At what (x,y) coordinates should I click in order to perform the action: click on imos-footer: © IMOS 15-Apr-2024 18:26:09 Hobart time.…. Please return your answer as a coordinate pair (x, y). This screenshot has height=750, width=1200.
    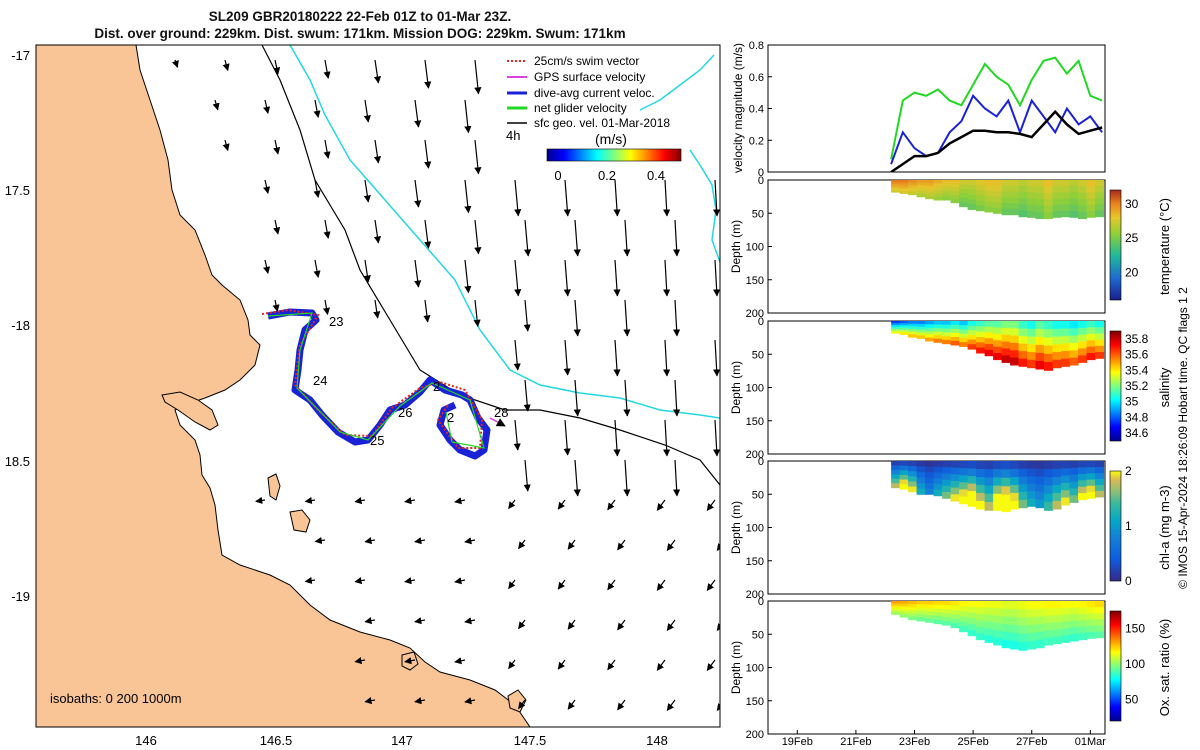
    Looking at the image, I should click on (1183, 438).